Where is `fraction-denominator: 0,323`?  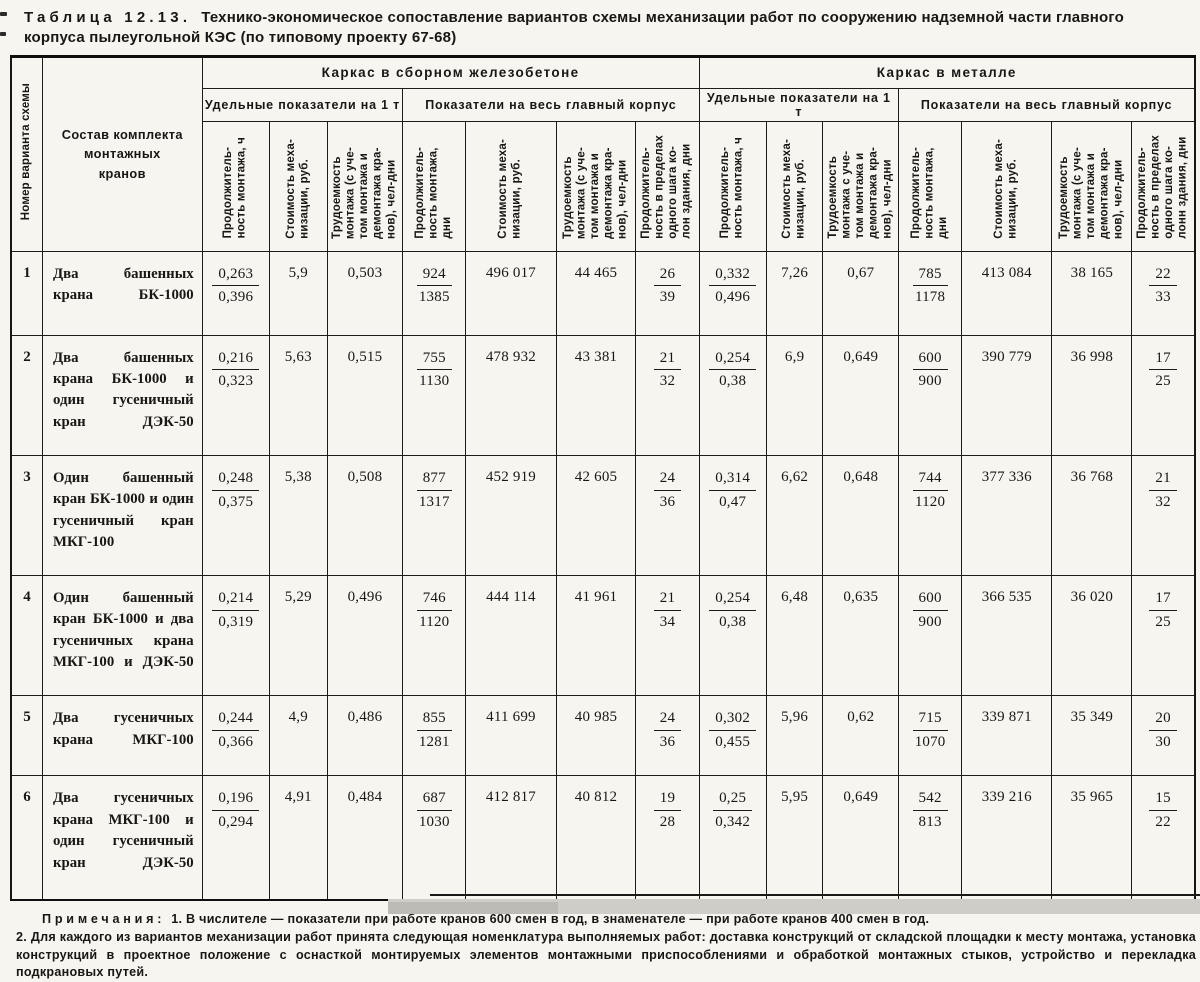
fraction-denominator: 0,323 is located at coordinates (236, 381).